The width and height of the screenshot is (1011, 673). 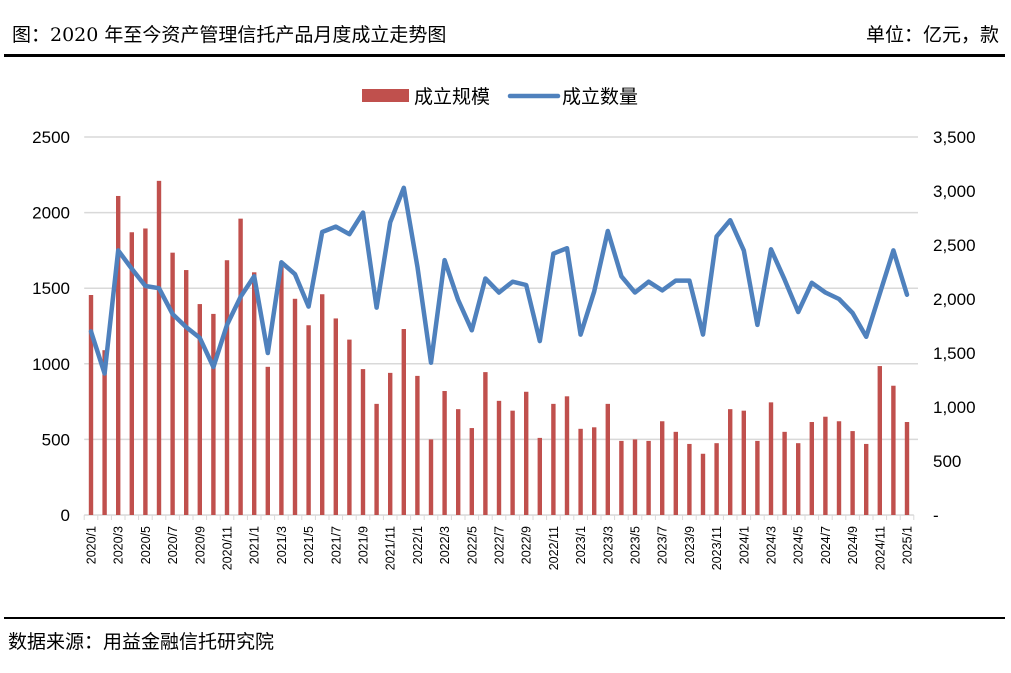 What do you see at coordinates (771, 458) in the screenshot?
I see `bar-2024/3` at bounding box center [771, 458].